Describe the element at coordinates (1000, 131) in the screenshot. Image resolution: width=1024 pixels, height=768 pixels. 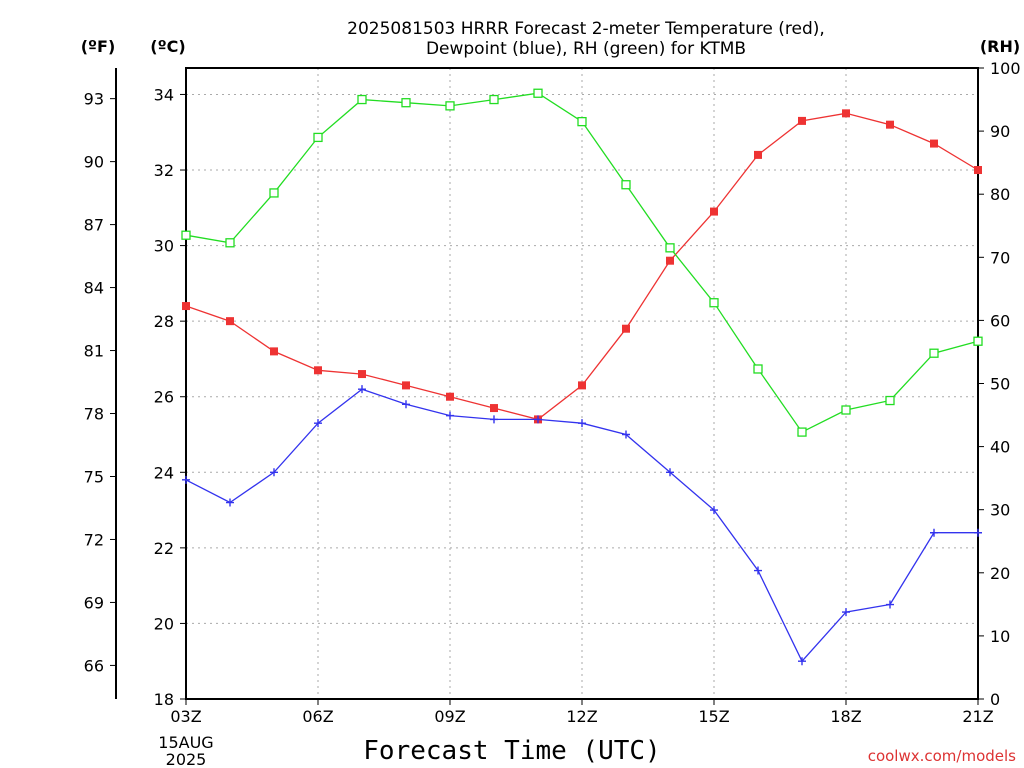
I see `rh-tick-label: 90` at that location.